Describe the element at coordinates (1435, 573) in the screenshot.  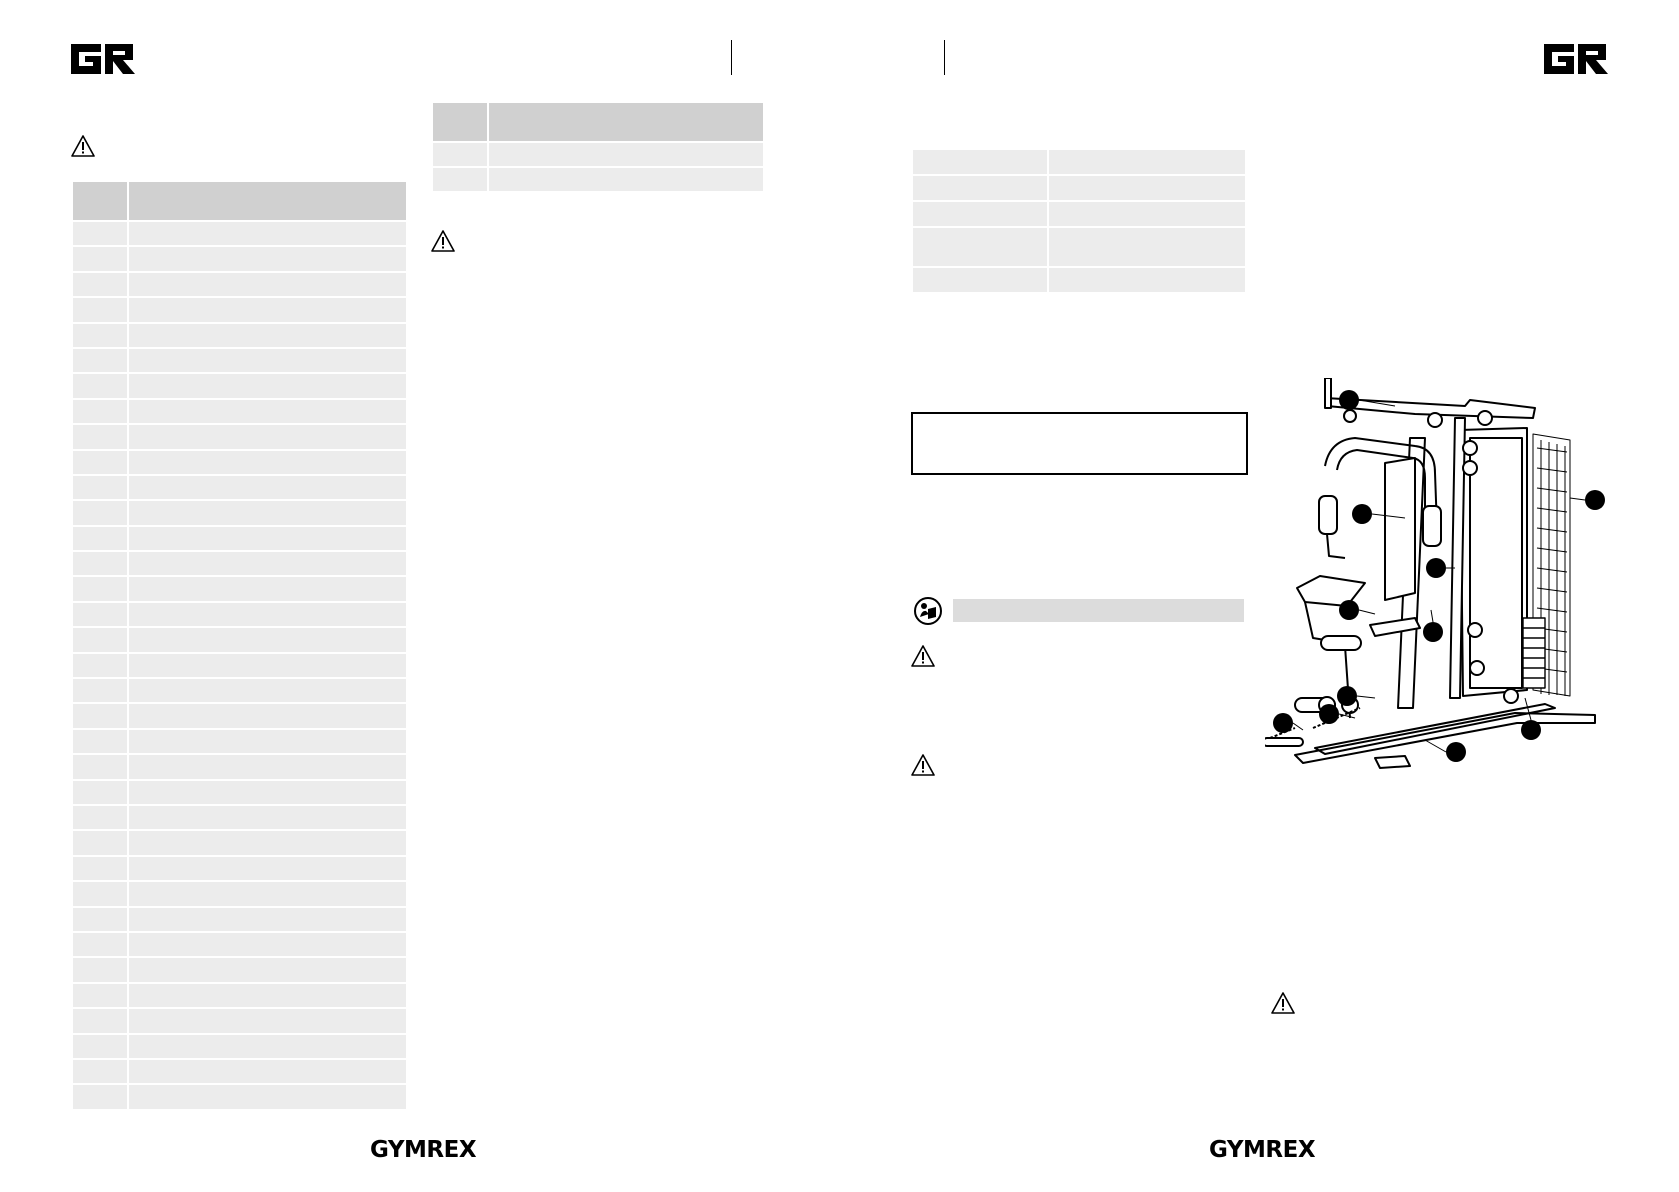
I see `home-gym-diagram` at that location.